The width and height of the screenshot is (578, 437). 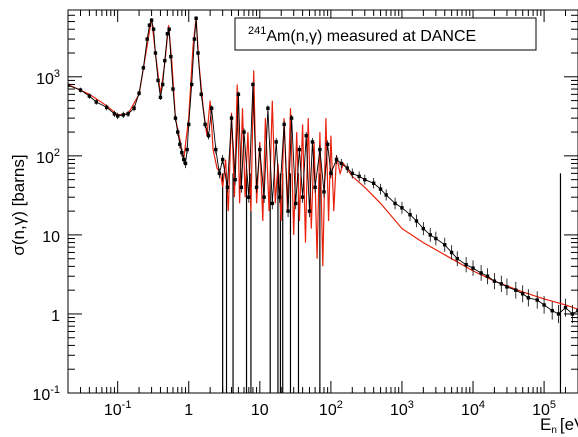 What do you see at coordinates (554, 430) in the screenshot?
I see `x-axis-title-sub: n` at bounding box center [554, 430].